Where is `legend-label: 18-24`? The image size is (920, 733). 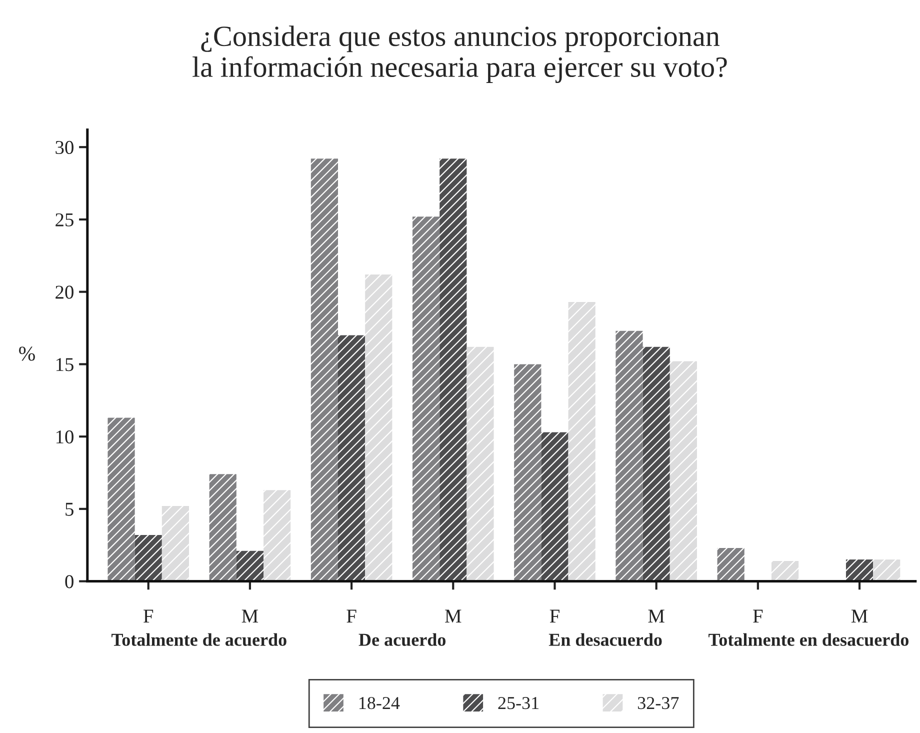 legend-label: 18-24 is located at coordinates (379, 703).